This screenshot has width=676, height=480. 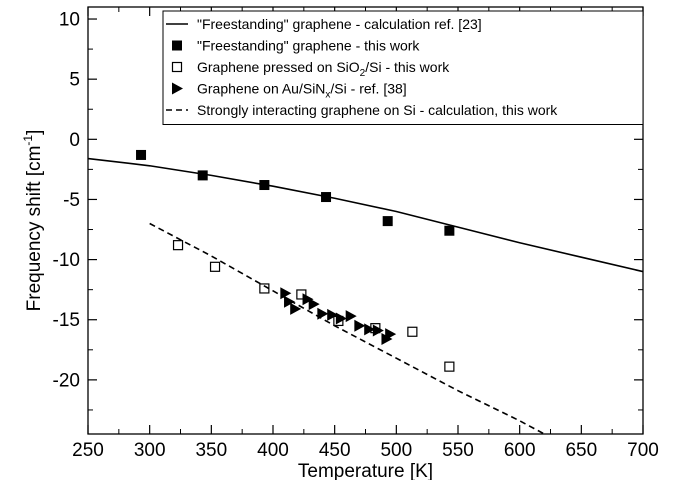 What do you see at coordinates (28, 140) in the screenshot?
I see `y-axis-label-superscript: -1` at bounding box center [28, 140].